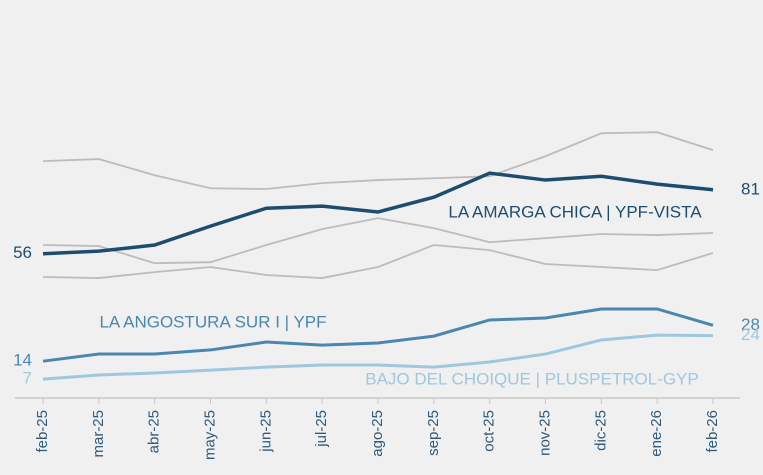 The width and height of the screenshot is (763, 475). What do you see at coordinates (433, 433) in the screenshot?
I see `x-tick-label: sep-25` at bounding box center [433, 433].